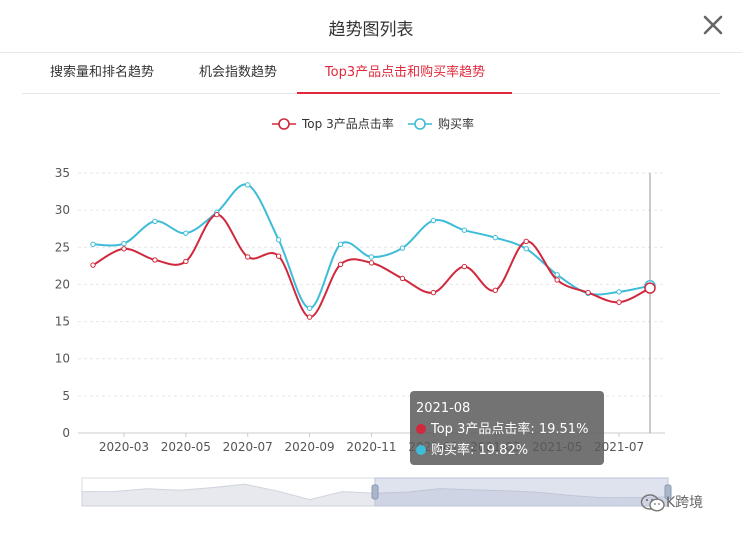 The height and width of the screenshot is (535, 742). I want to click on zoom-selection, so click(521, 492).